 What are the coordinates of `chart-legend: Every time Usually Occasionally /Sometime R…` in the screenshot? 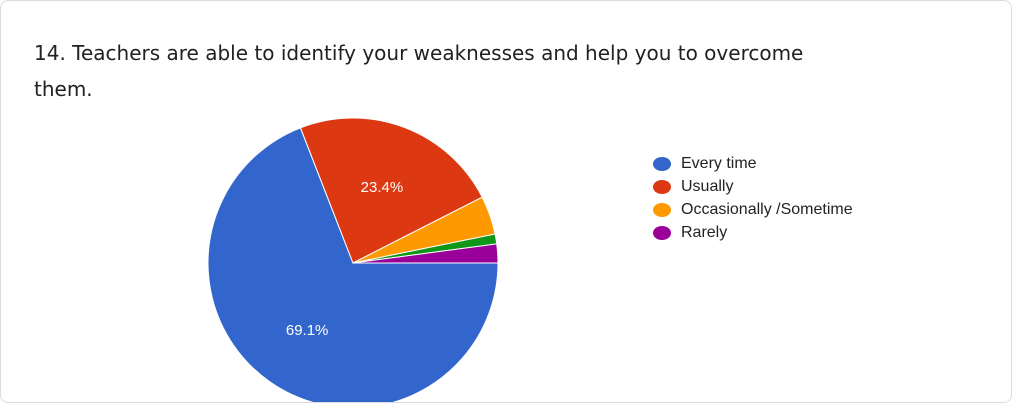 It's located at (803, 207).